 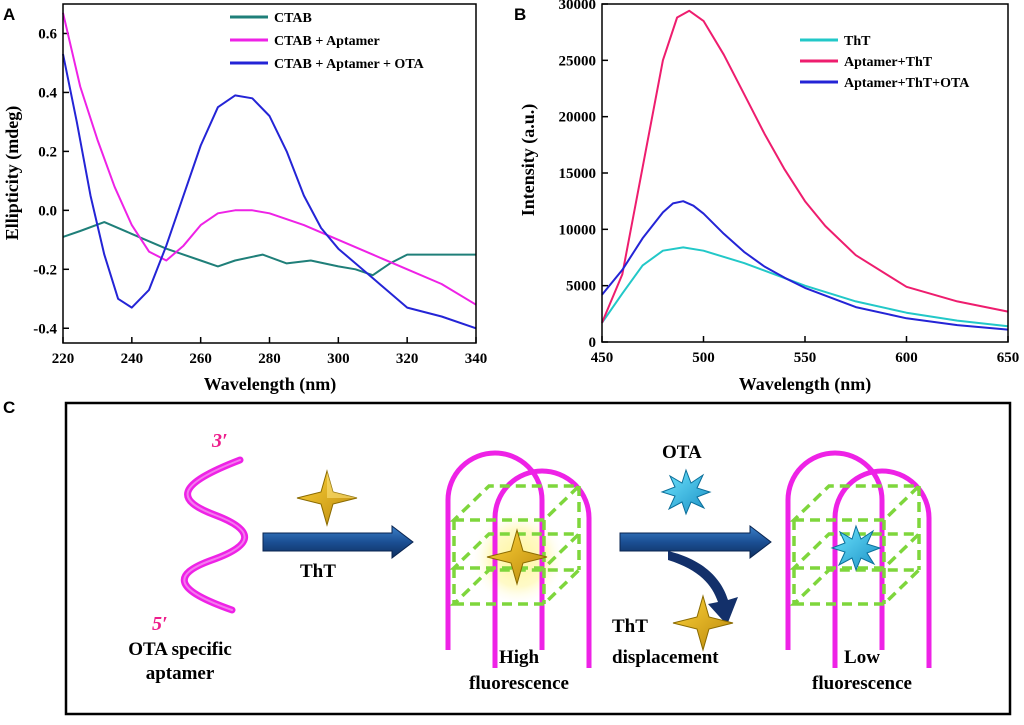 I want to click on chart-a-xtick-label: 260, so click(x=200, y=359).